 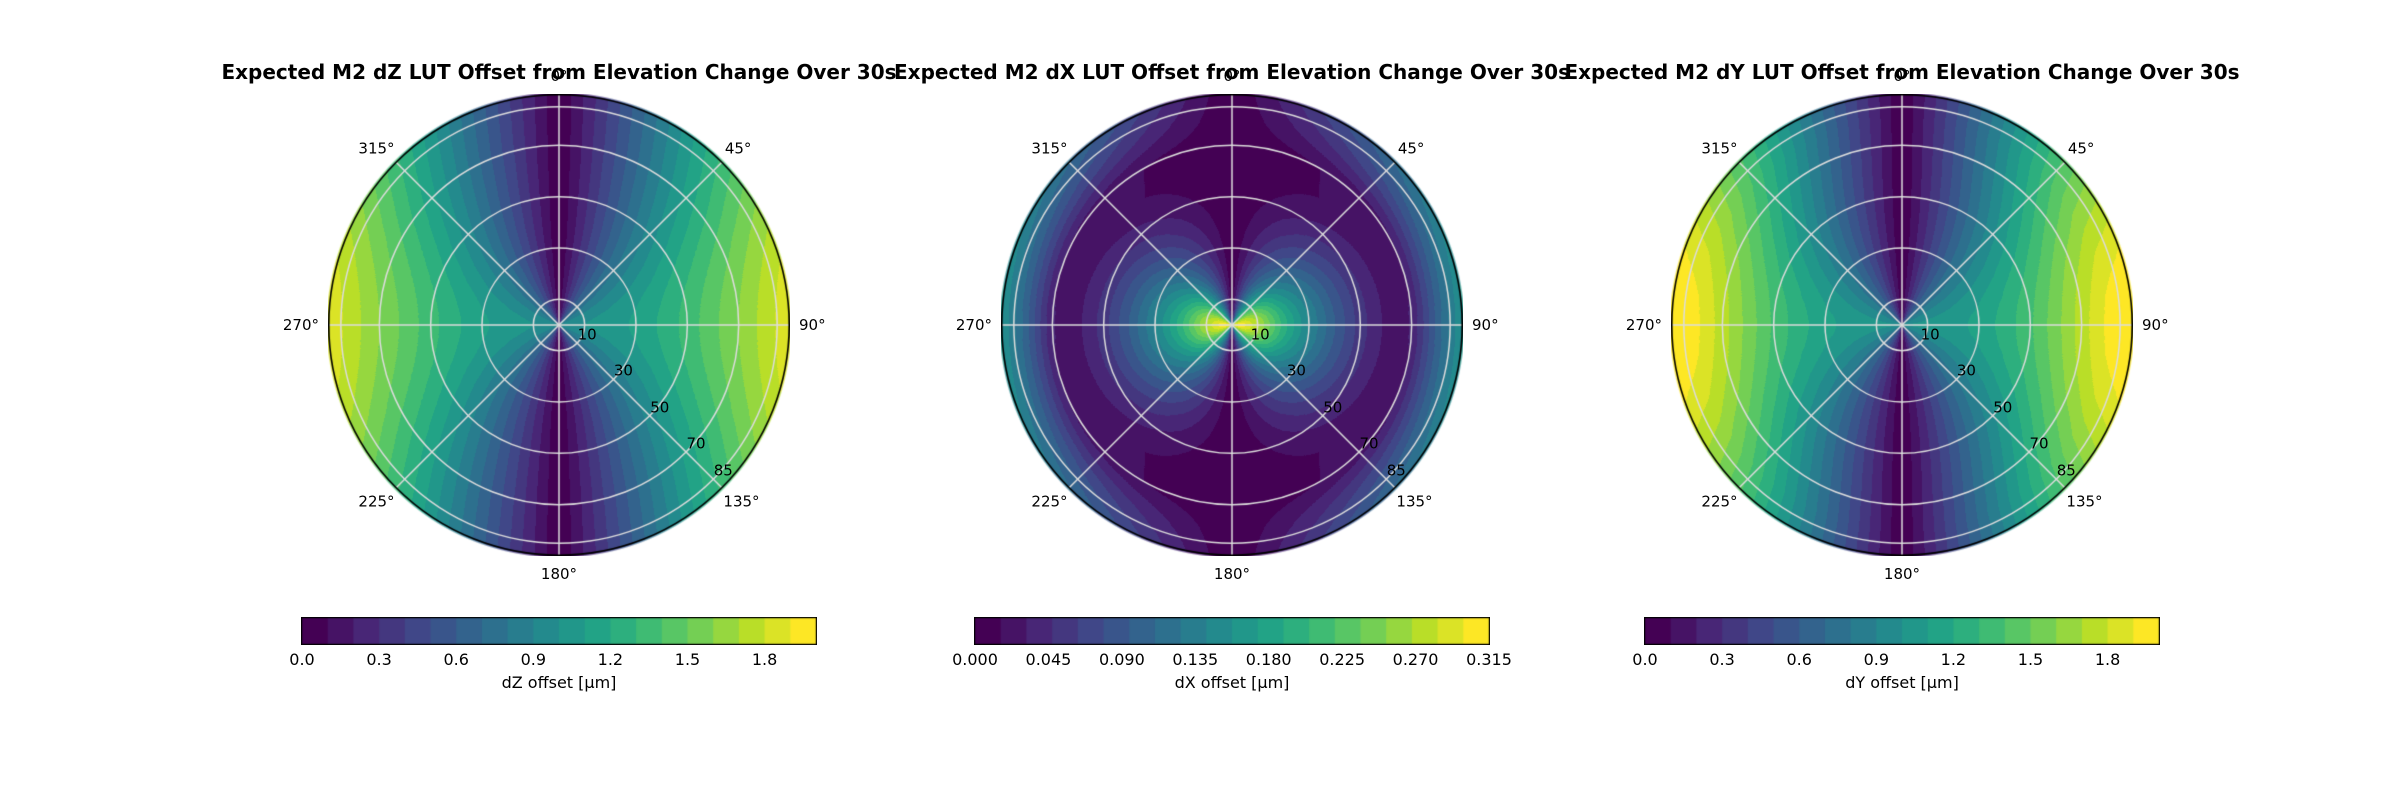 What do you see at coordinates (559, 682) in the screenshot?
I see `colorbar-axis-label: dZ offset [μm]` at bounding box center [559, 682].